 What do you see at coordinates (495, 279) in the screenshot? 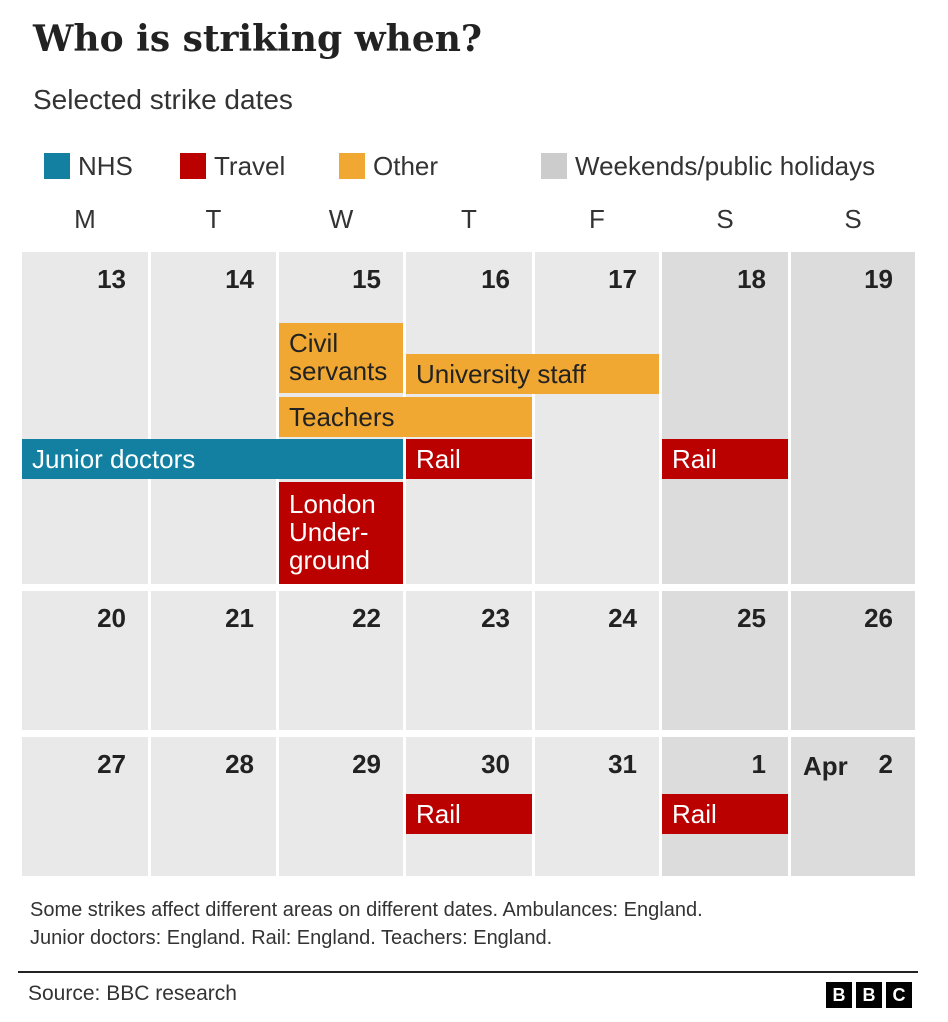
I see `day-number: 16` at bounding box center [495, 279].